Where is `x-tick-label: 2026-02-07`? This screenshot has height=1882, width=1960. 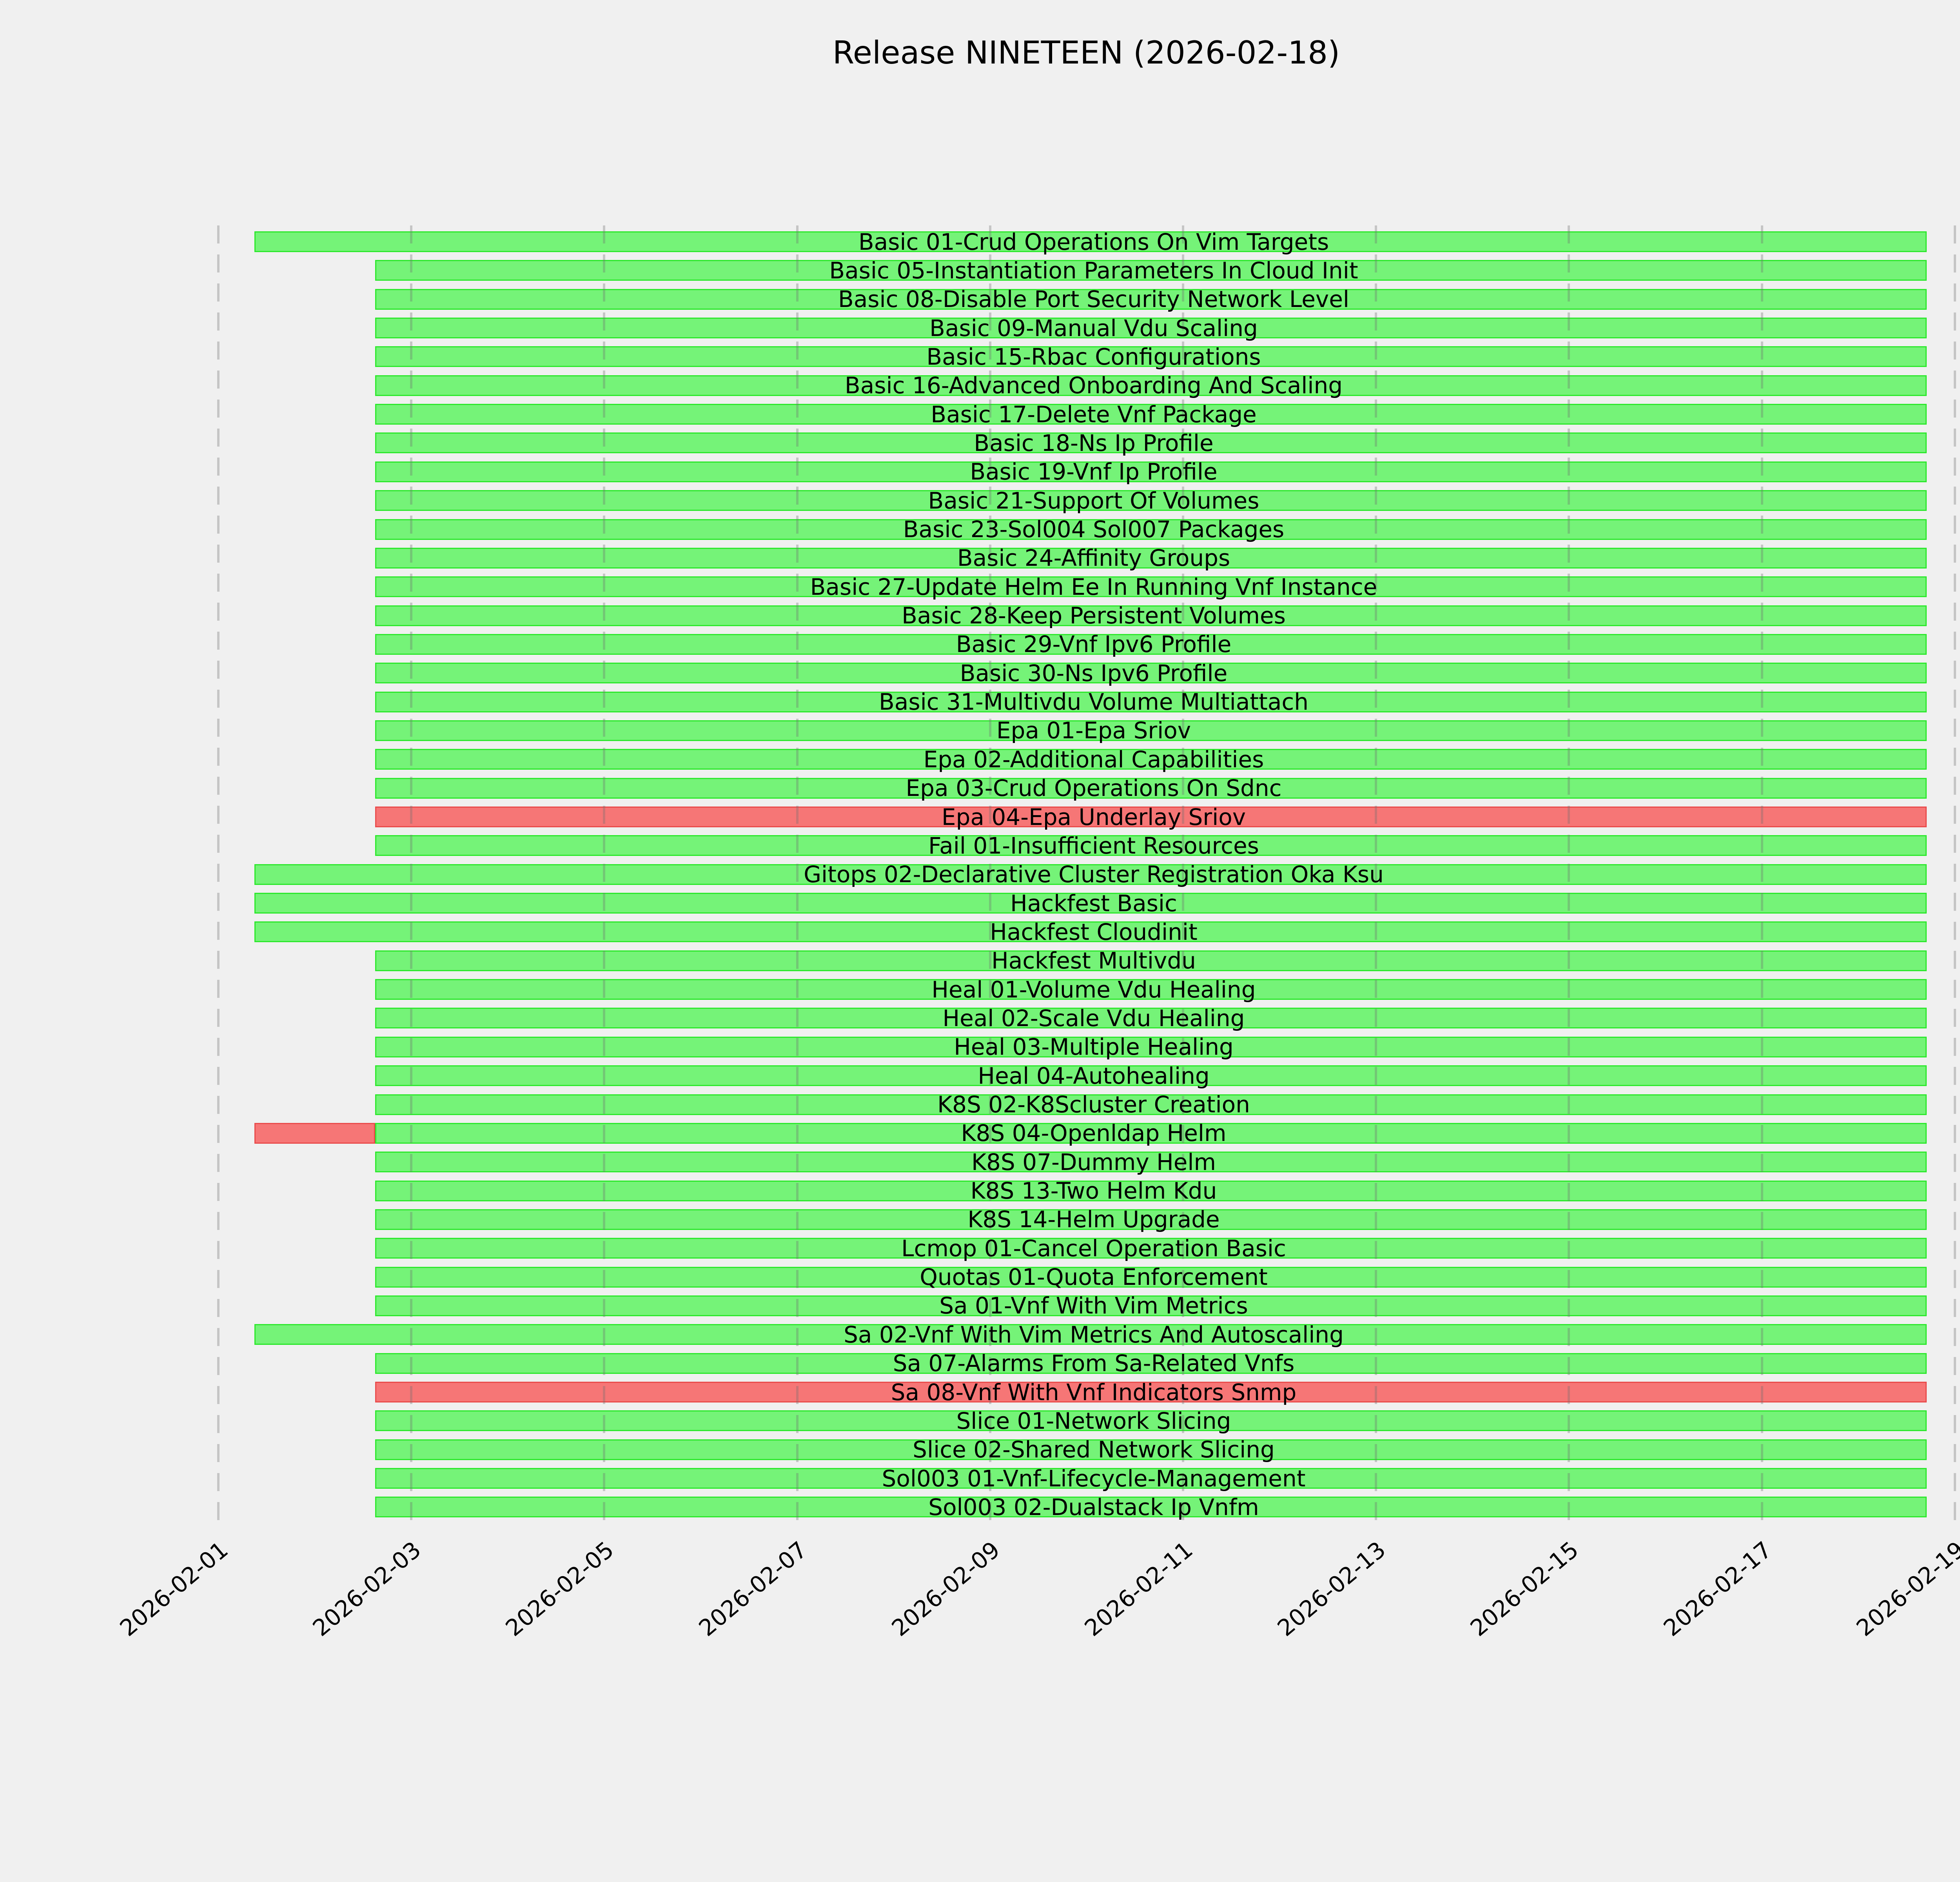
x-tick-label: 2026-02-07 is located at coordinates (752, 1589).